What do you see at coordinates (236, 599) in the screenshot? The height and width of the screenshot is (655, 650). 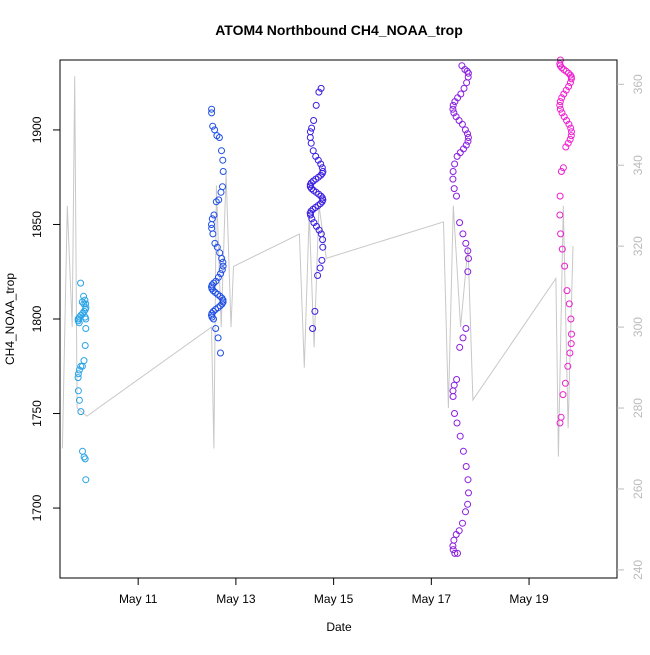 I see `x-tick-label: May 13` at bounding box center [236, 599].